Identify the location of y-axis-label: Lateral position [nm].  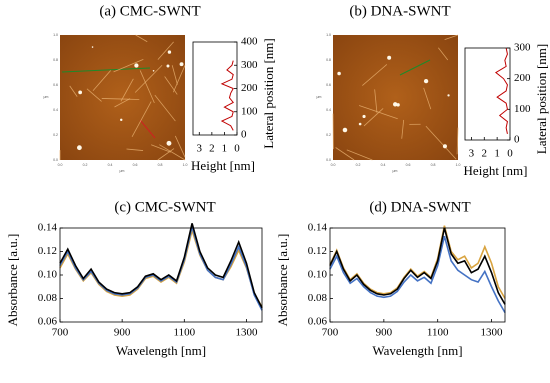
(268, 93).